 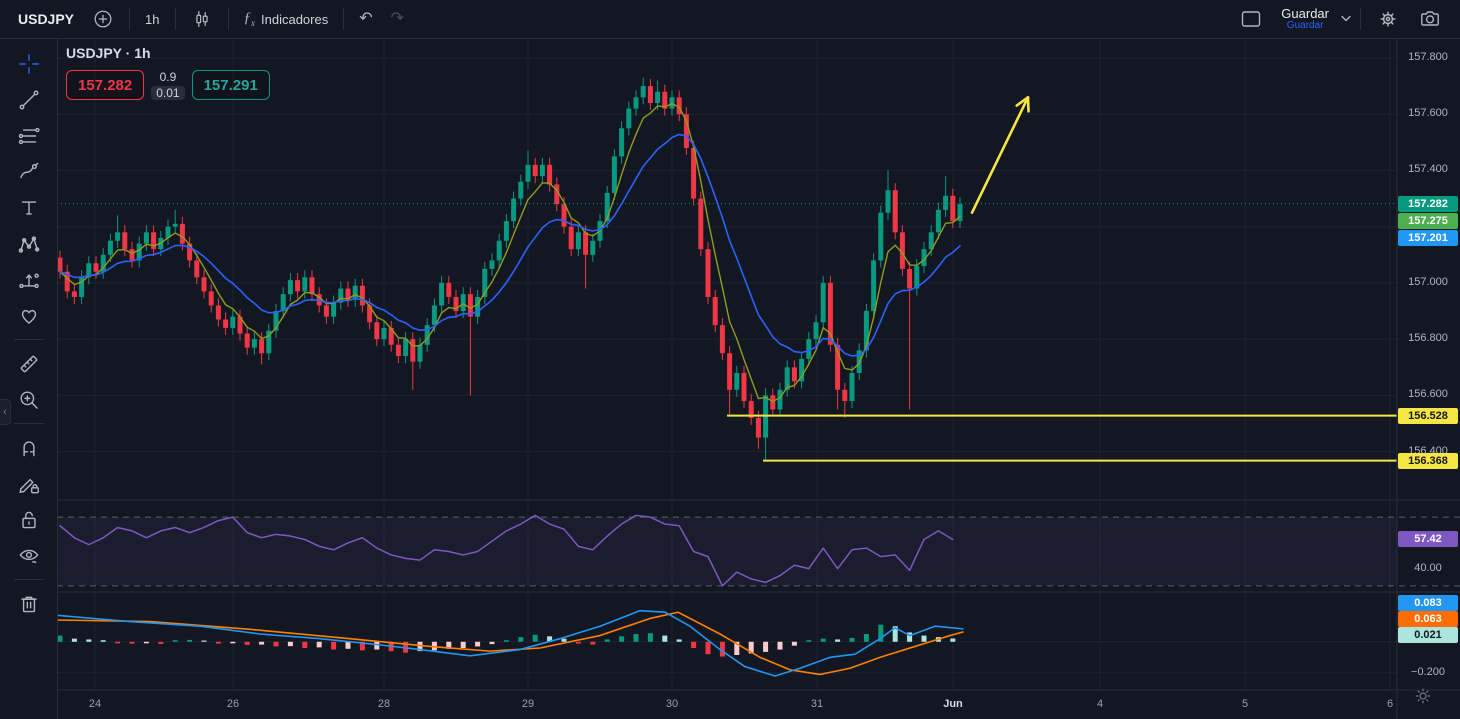 I want to click on top-toolbar: USDJPY 1h ƒx Indicadores ↶ ↷, so click(x=730, y=19).